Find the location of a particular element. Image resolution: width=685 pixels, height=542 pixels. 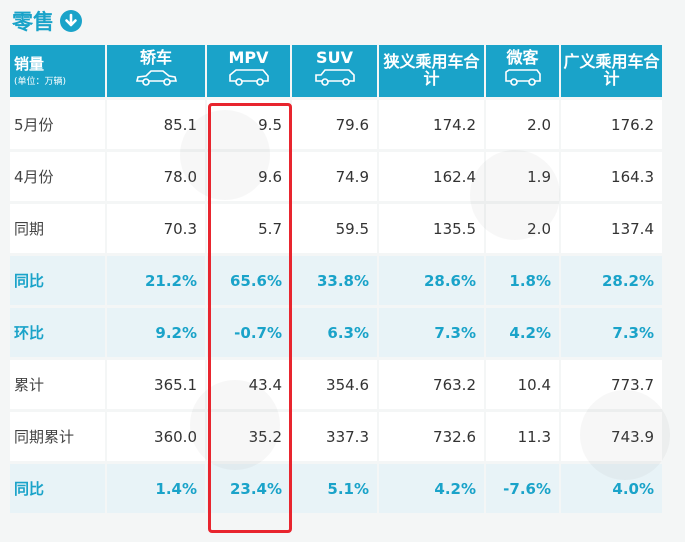

mpv-car-icon is located at coordinates (248, 79).